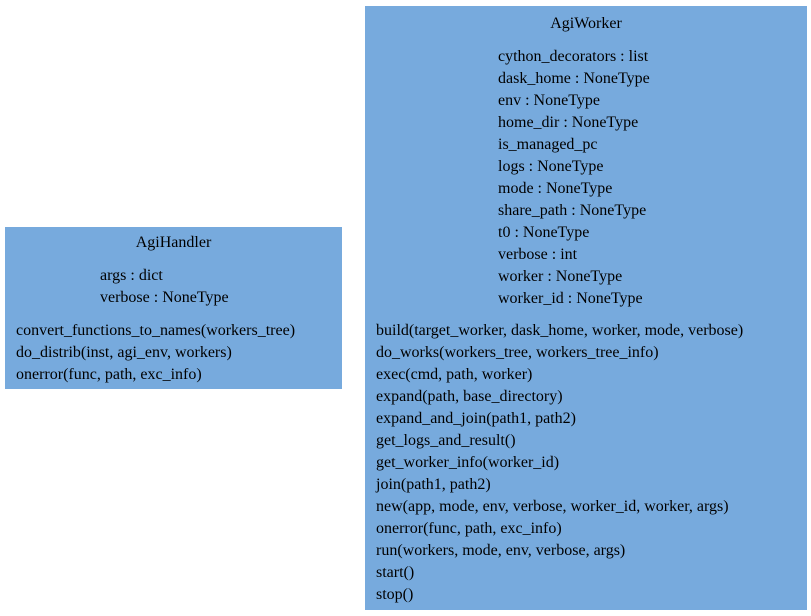 This screenshot has height=616, width=811. Describe the element at coordinates (124, 352) in the screenshot. I see `method-item: do_distrib(inst, agi_env, workers)` at that location.